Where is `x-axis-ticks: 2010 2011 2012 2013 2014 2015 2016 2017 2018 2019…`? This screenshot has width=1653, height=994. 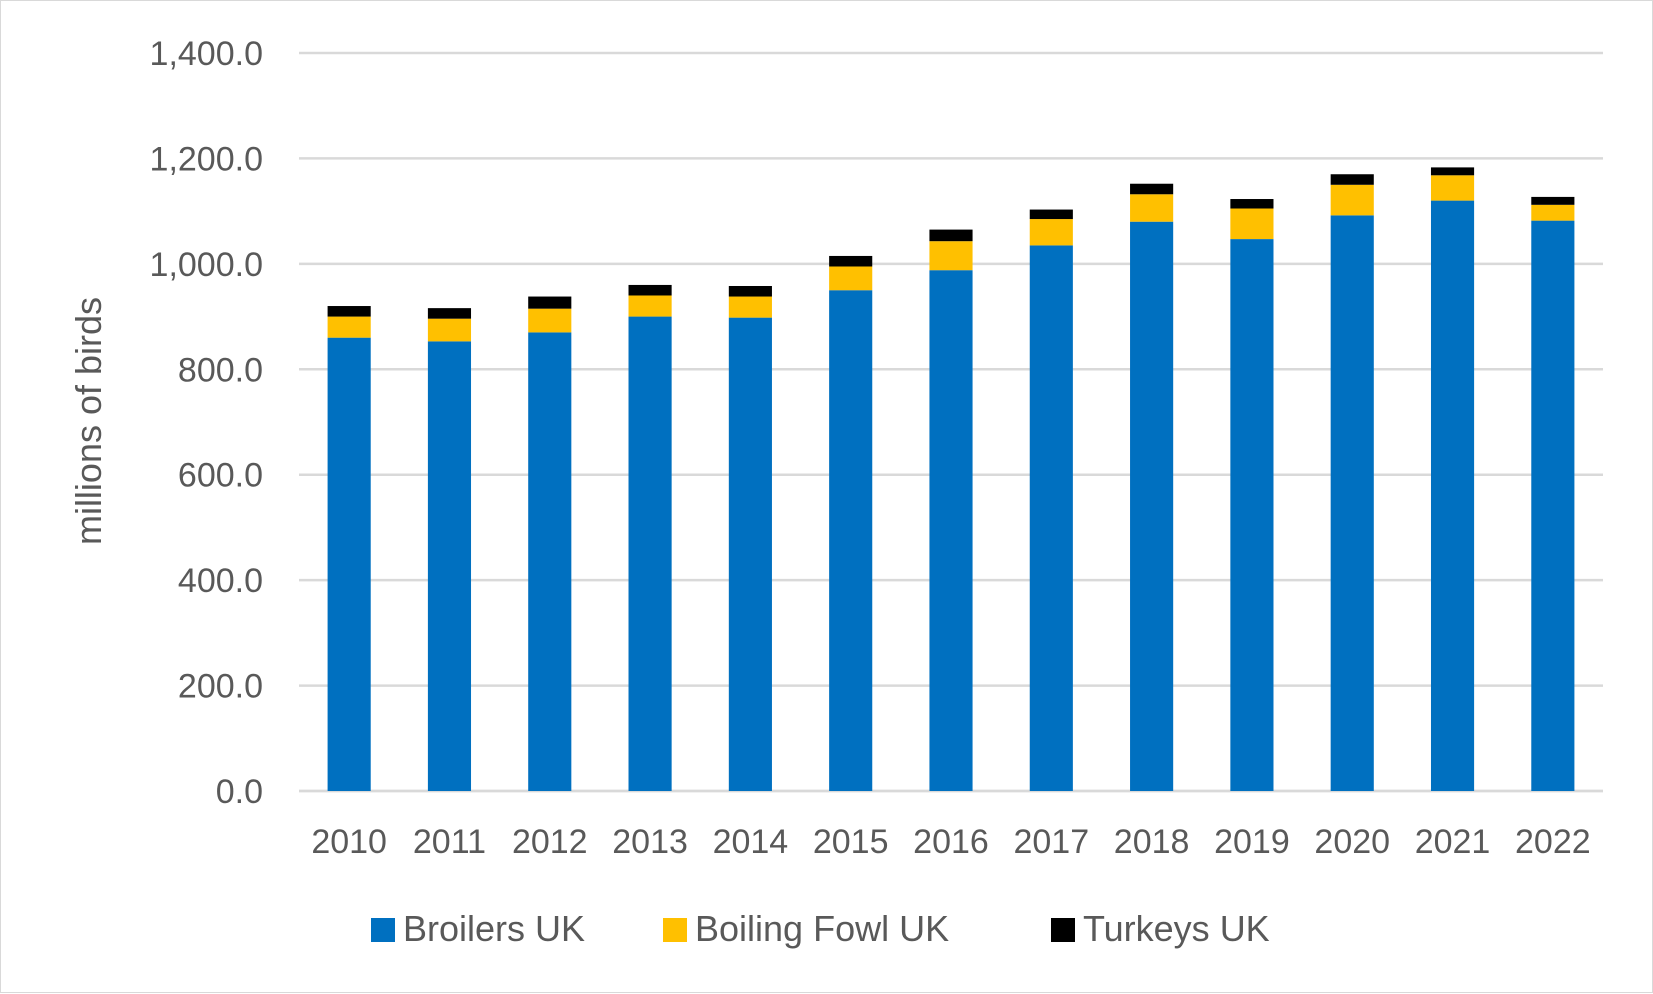 x-axis-ticks: 2010 2011 2012 2013 2014 2015 2016 2017 2018 2019… is located at coordinates (950, 842).